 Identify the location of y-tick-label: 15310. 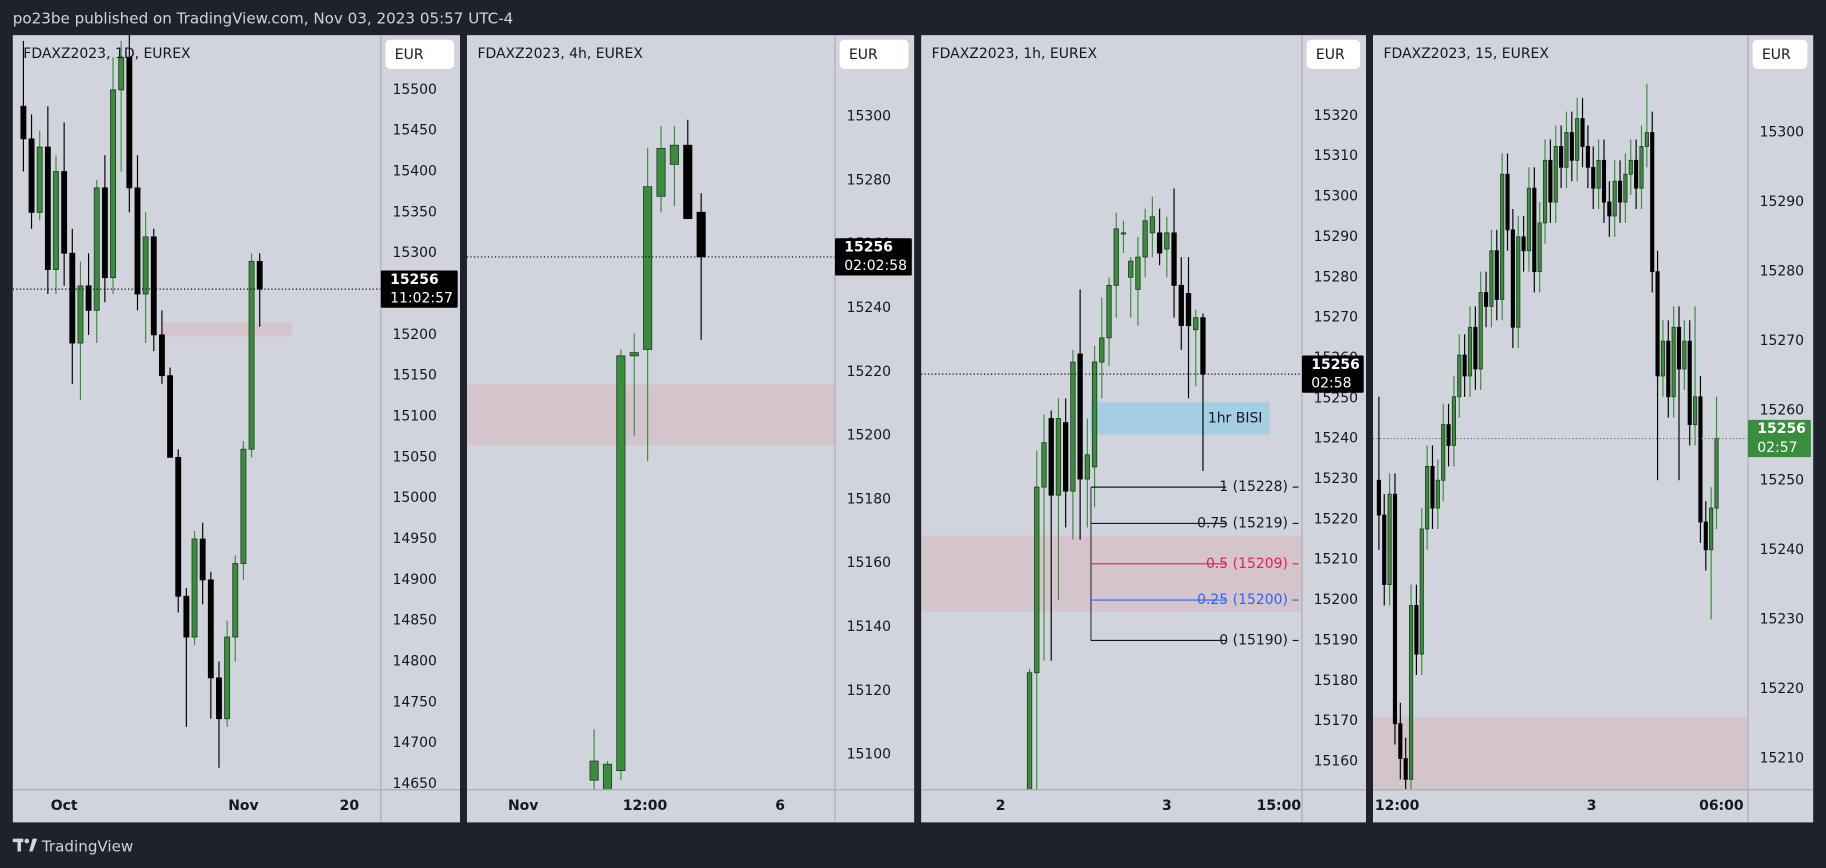
(1336, 156).